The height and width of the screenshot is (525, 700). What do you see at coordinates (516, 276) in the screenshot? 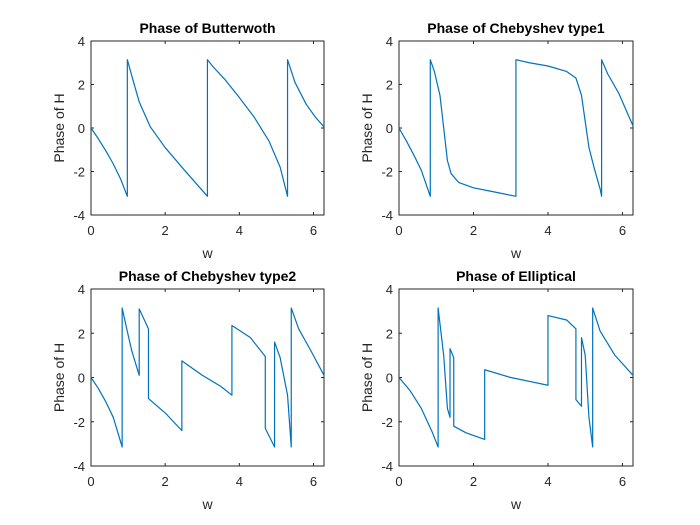
I see `chart-title: Phase of Elliptical` at bounding box center [516, 276].